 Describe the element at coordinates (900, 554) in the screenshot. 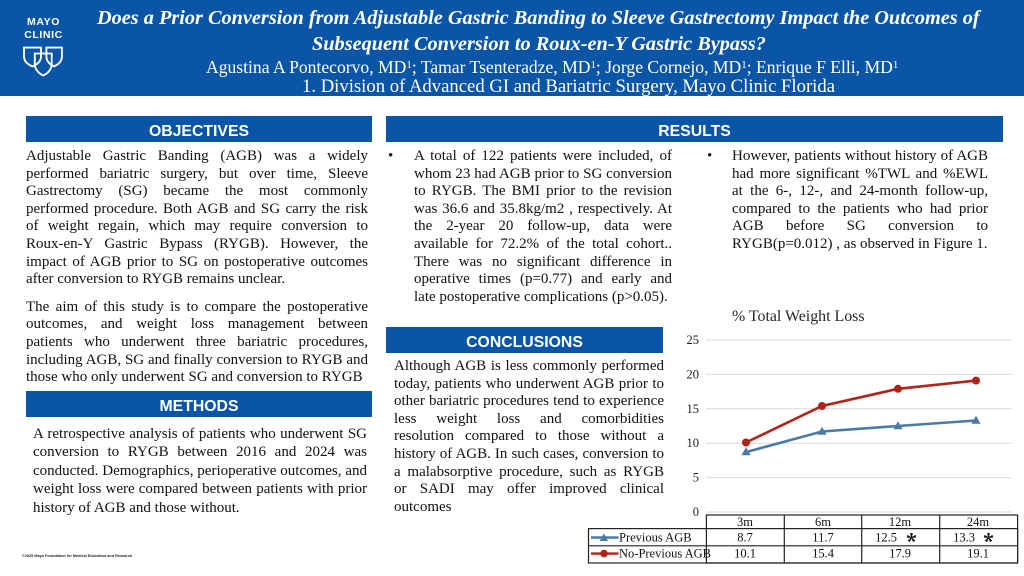

I see `svg-text: 17.9` at that location.